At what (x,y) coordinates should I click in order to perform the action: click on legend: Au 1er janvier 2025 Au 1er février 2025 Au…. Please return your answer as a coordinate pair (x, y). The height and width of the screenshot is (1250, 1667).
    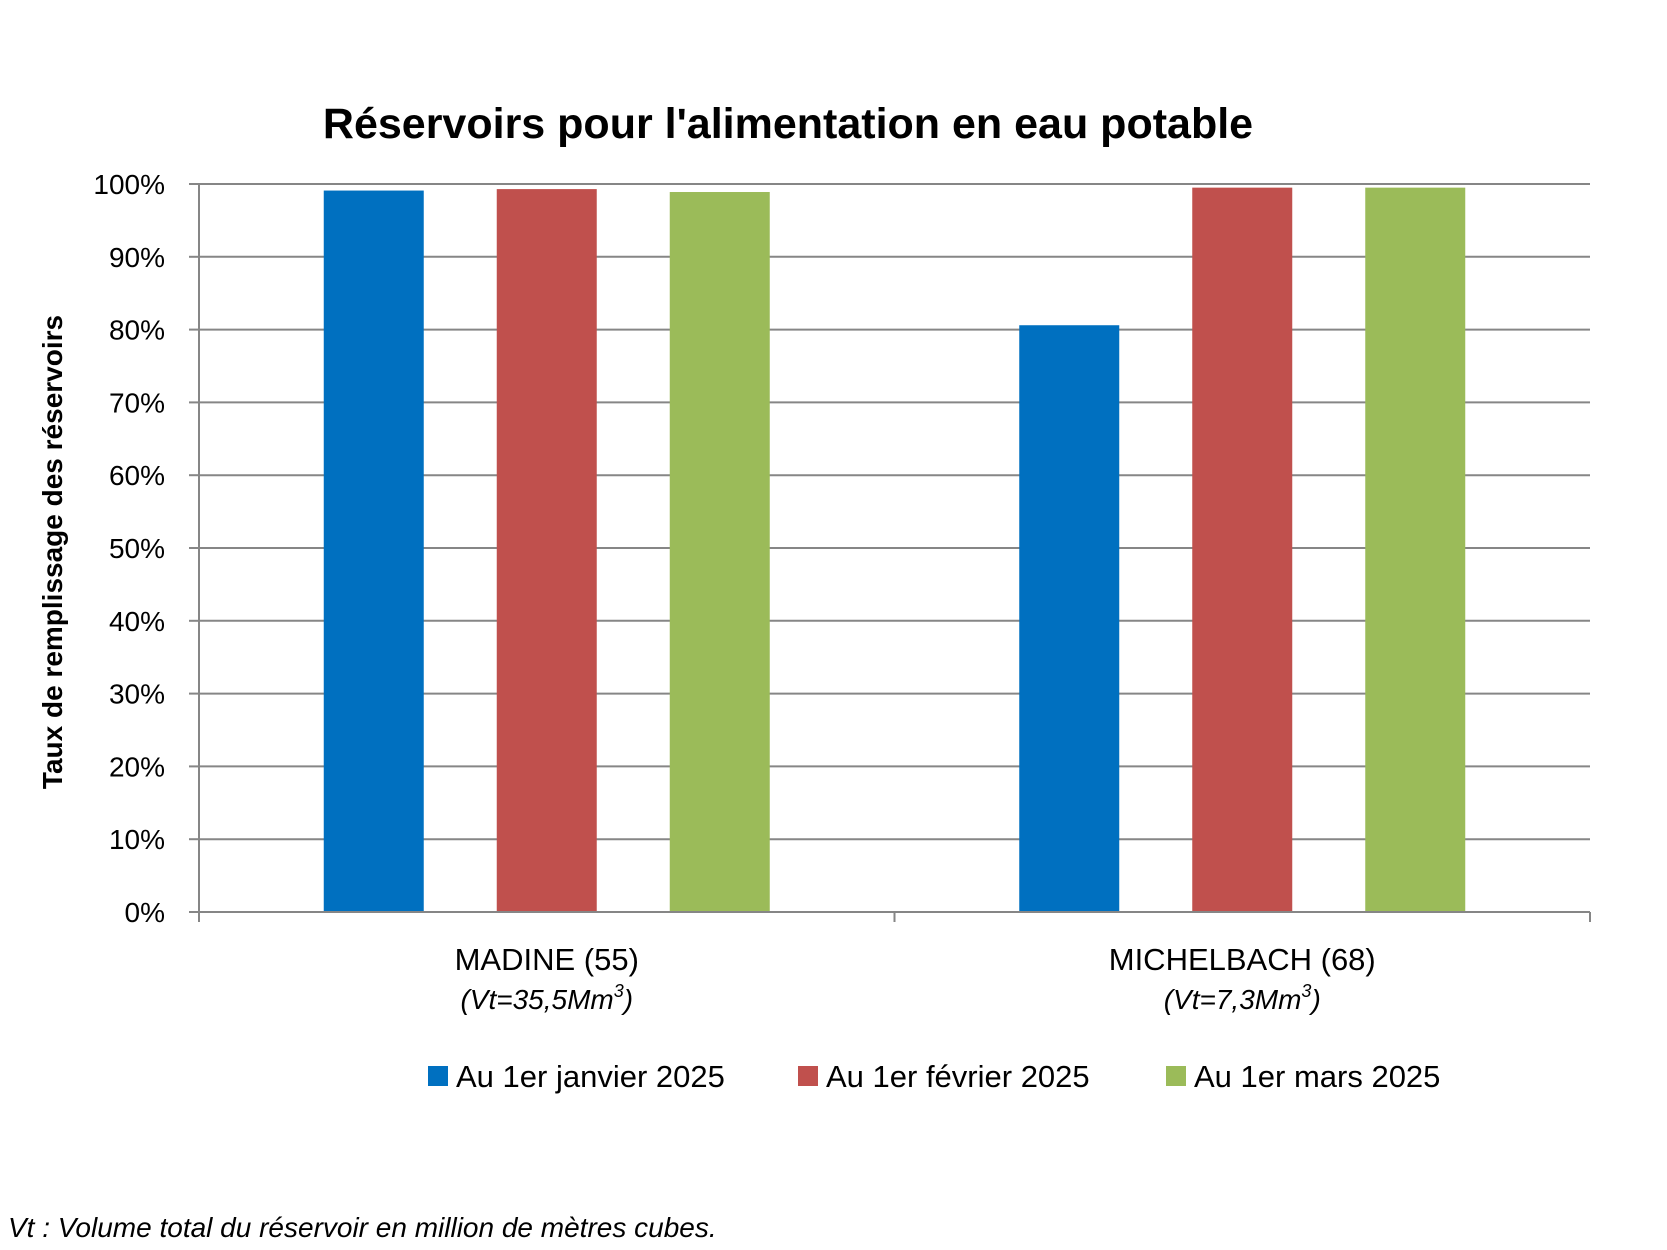
    Looking at the image, I should click on (934, 1076).